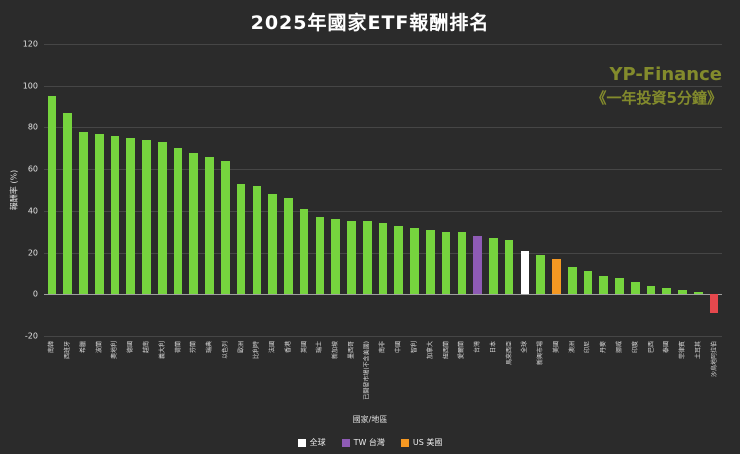  What do you see at coordinates (288, 347) in the screenshot?
I see `x-tick-label: 香港` at bounding box center [288, 347].